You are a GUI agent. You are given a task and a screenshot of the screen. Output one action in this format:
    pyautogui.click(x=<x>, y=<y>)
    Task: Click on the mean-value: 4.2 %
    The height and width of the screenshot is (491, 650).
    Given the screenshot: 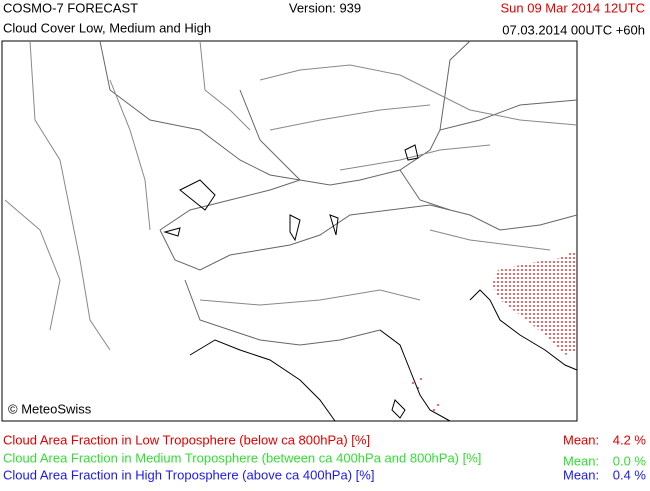 What is the action you would take?
    pyautogui.click(x=630, y=439)
    